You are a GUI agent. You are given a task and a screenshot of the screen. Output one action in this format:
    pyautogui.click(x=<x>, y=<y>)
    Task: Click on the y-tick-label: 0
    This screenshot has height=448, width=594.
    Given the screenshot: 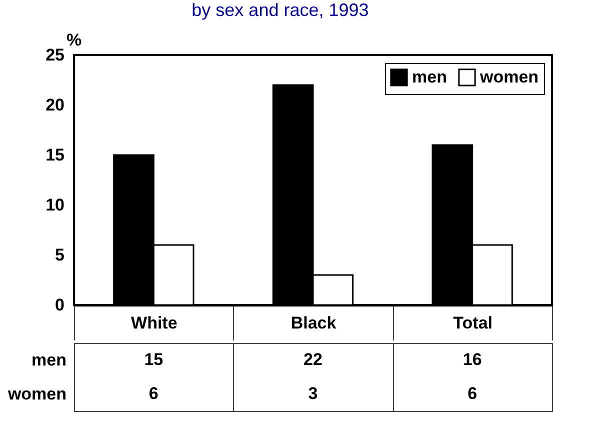 What is the action you would take?
    pyautogui.click(x=59, y=305)
    